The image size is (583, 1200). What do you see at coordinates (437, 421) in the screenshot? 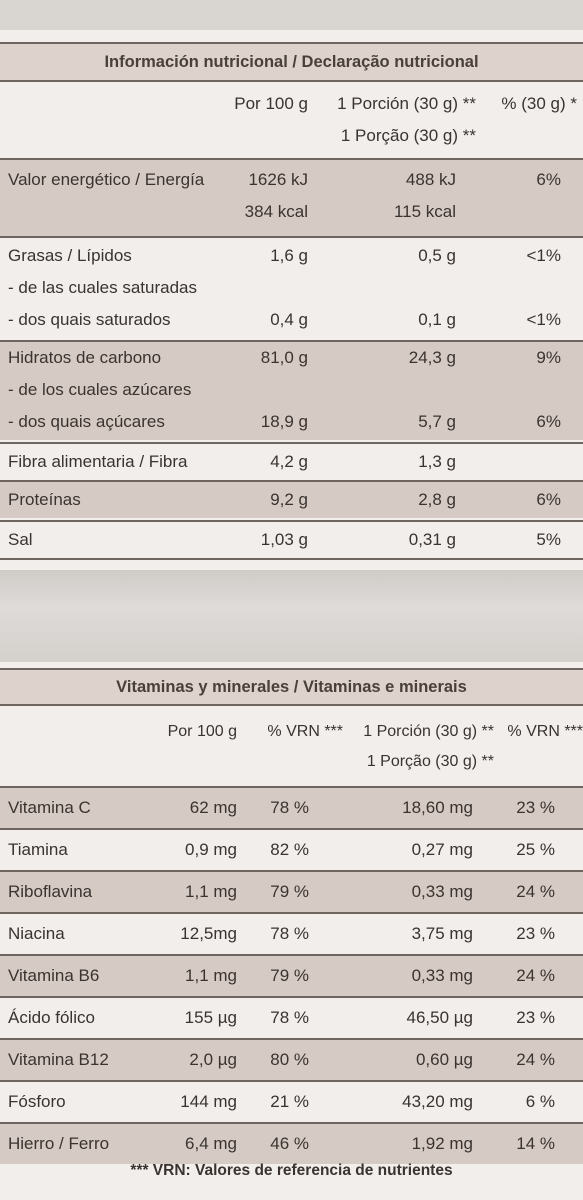
I see `sugar-vp: 5,7 g` at bounding box center [437, 421].